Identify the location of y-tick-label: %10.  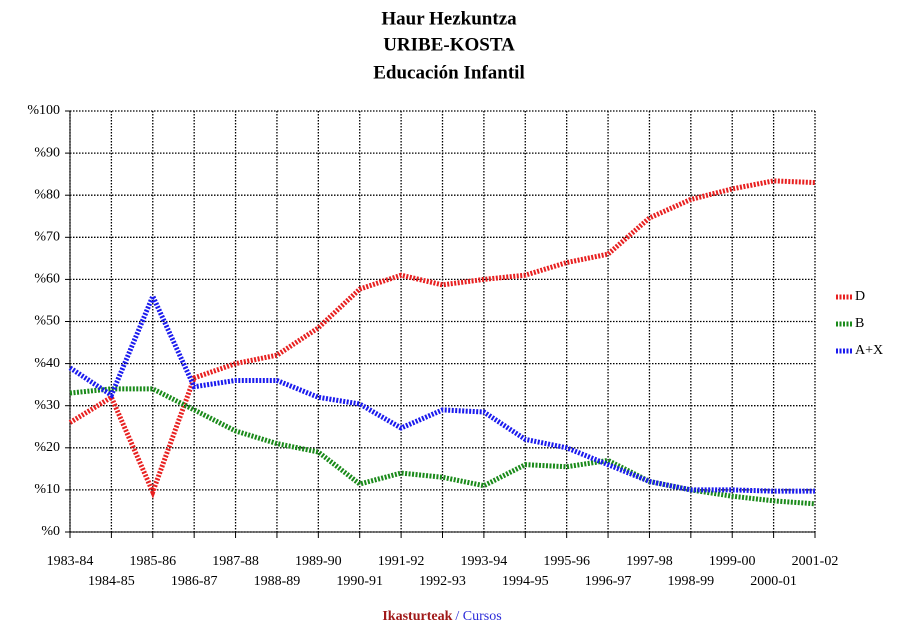
(47, 489).